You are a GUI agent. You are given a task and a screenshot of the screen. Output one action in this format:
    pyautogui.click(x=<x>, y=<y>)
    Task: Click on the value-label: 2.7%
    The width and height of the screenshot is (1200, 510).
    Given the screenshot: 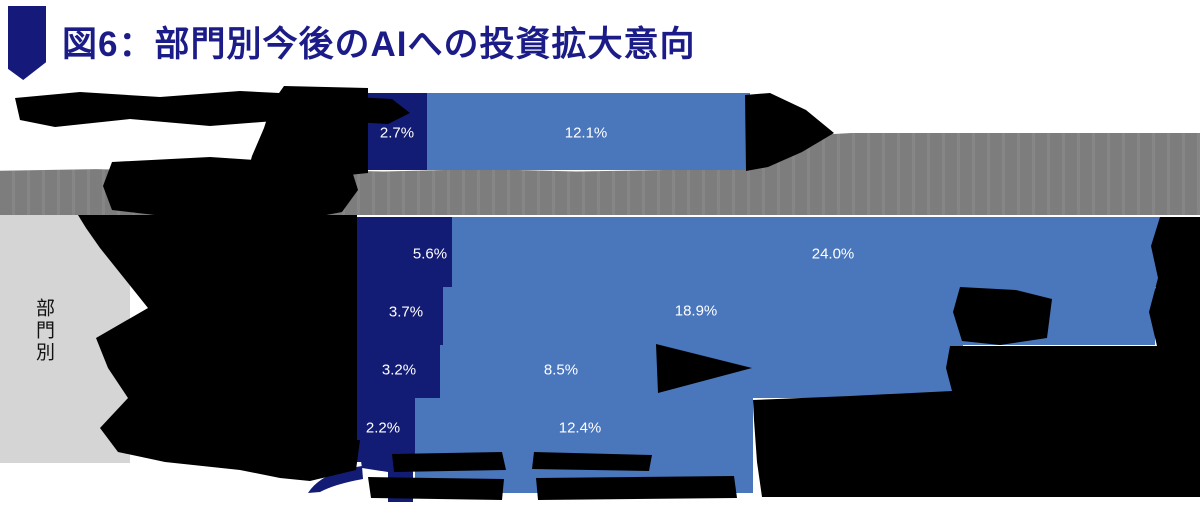 What is the action you would take?
    pyautogui.click(x=397, y=133)
    